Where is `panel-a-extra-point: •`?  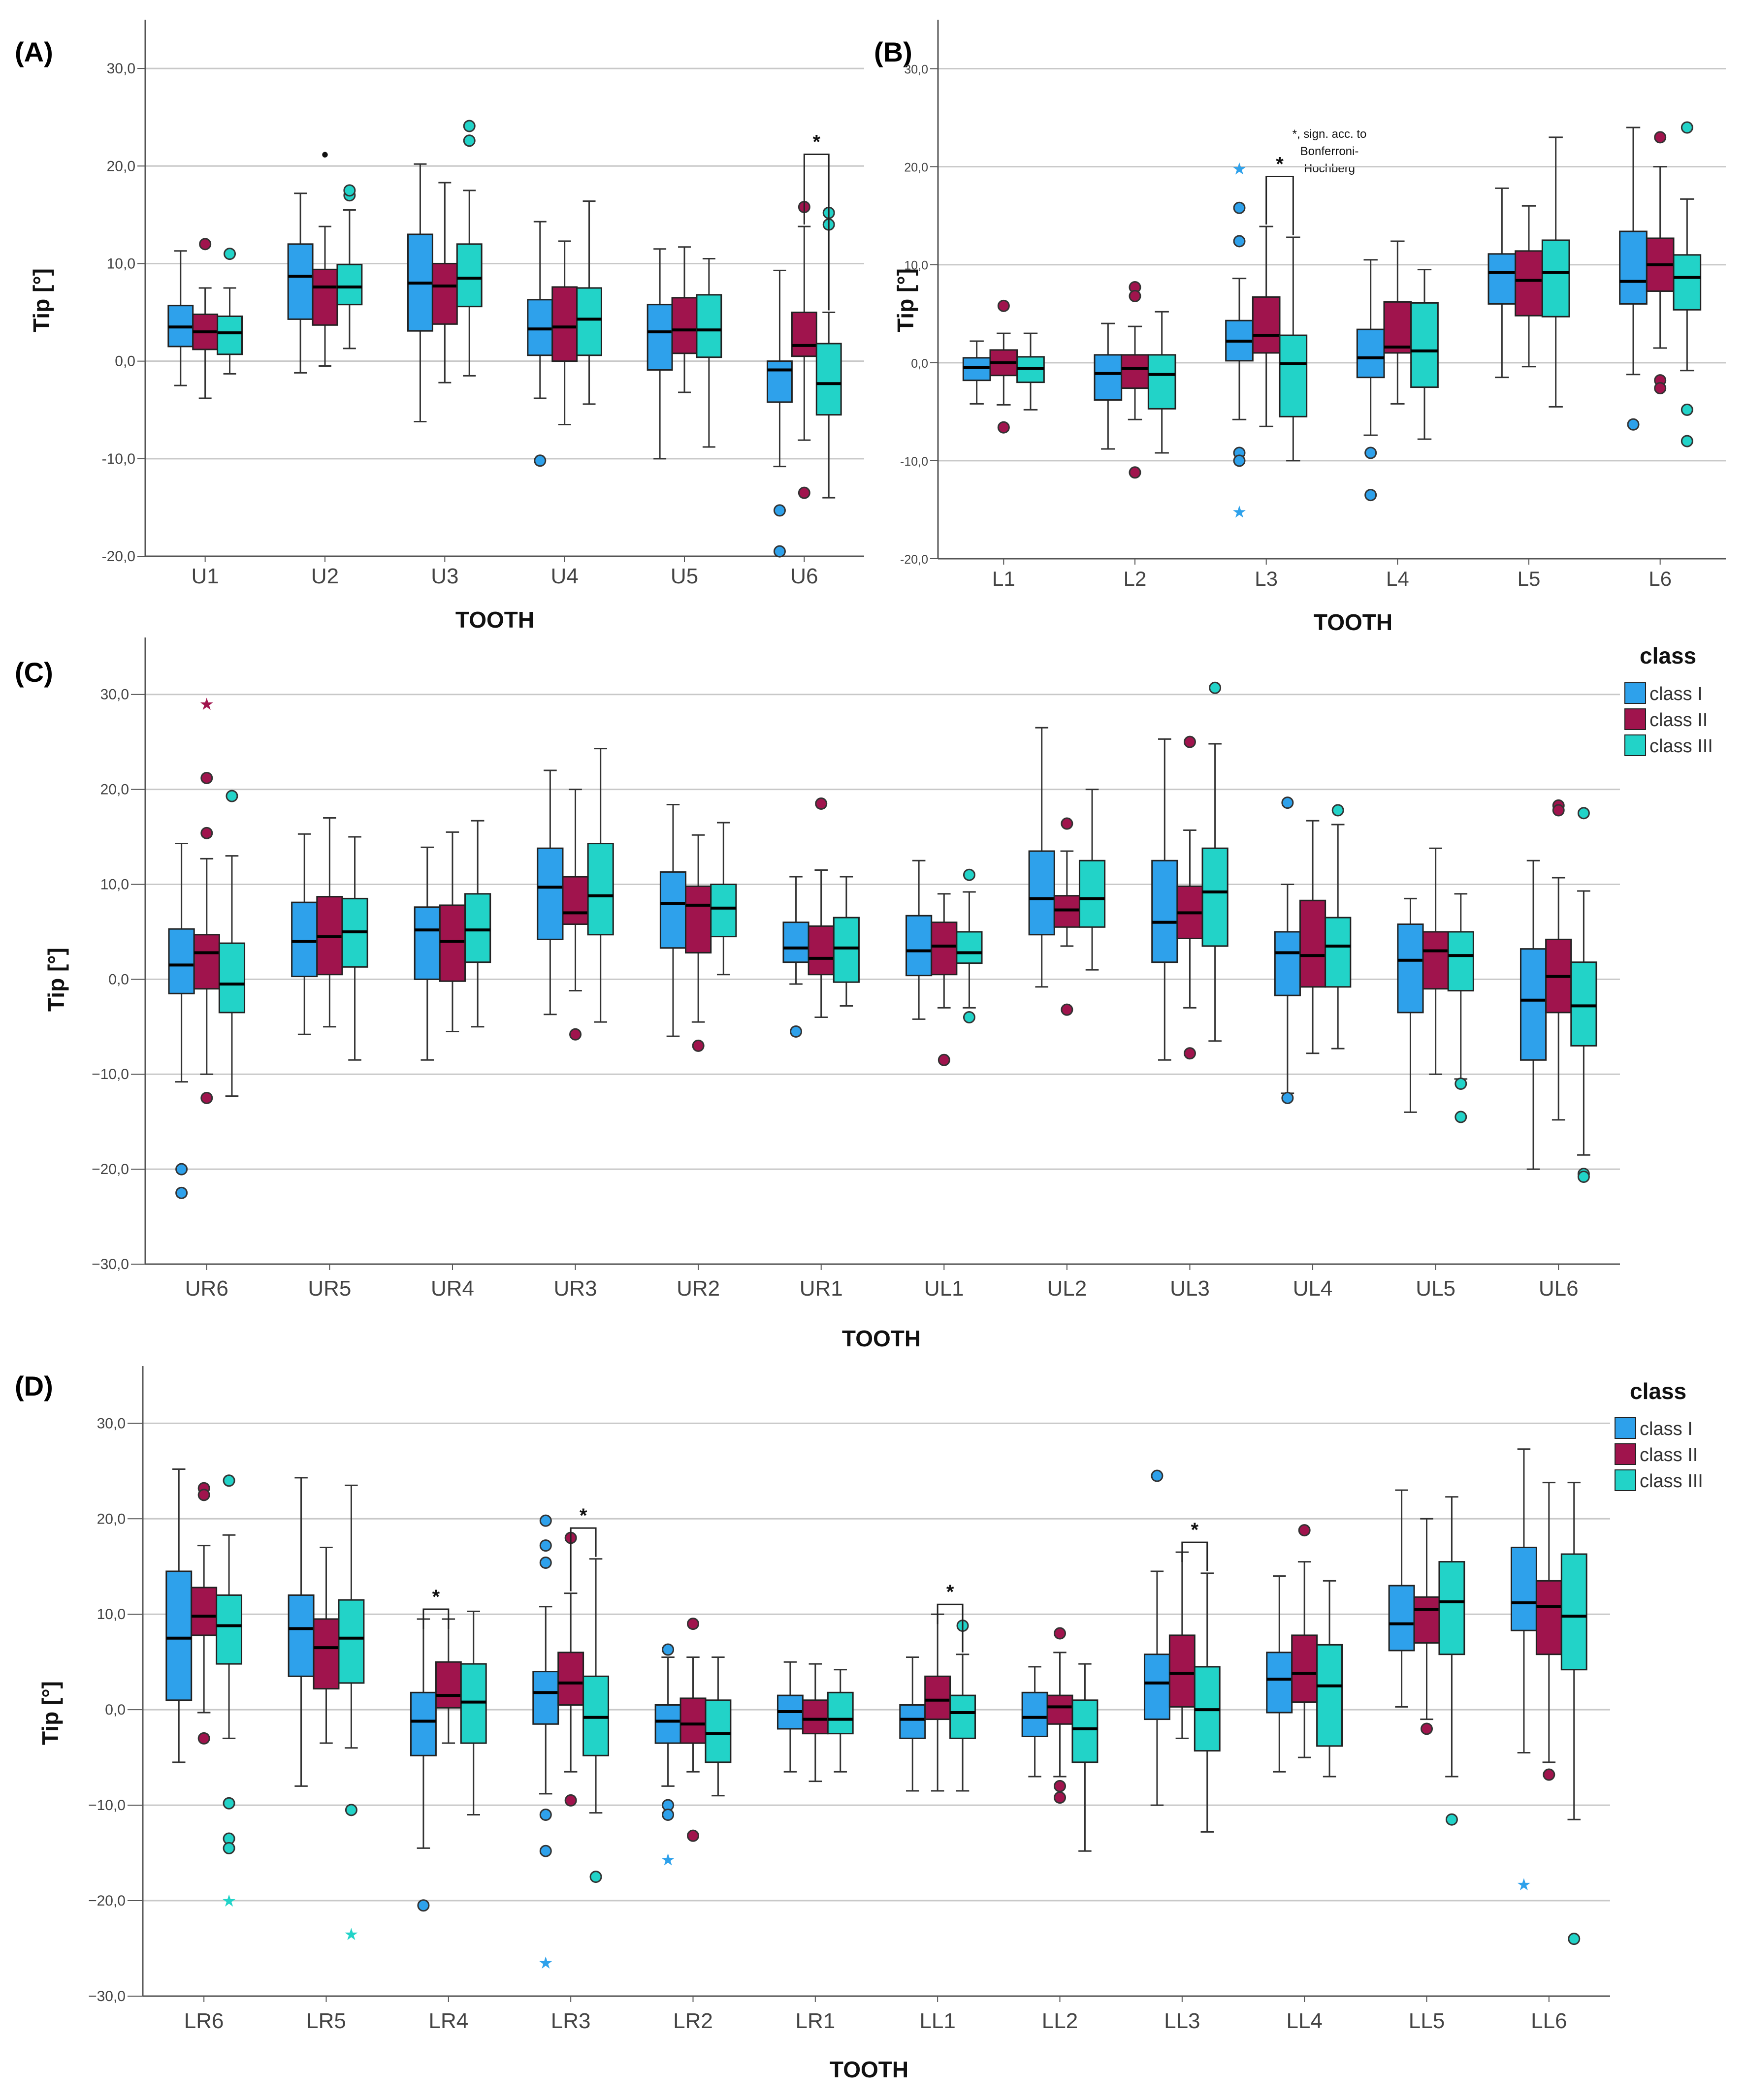
panel-a-extra-point: • is located at coordinates (325, 155).